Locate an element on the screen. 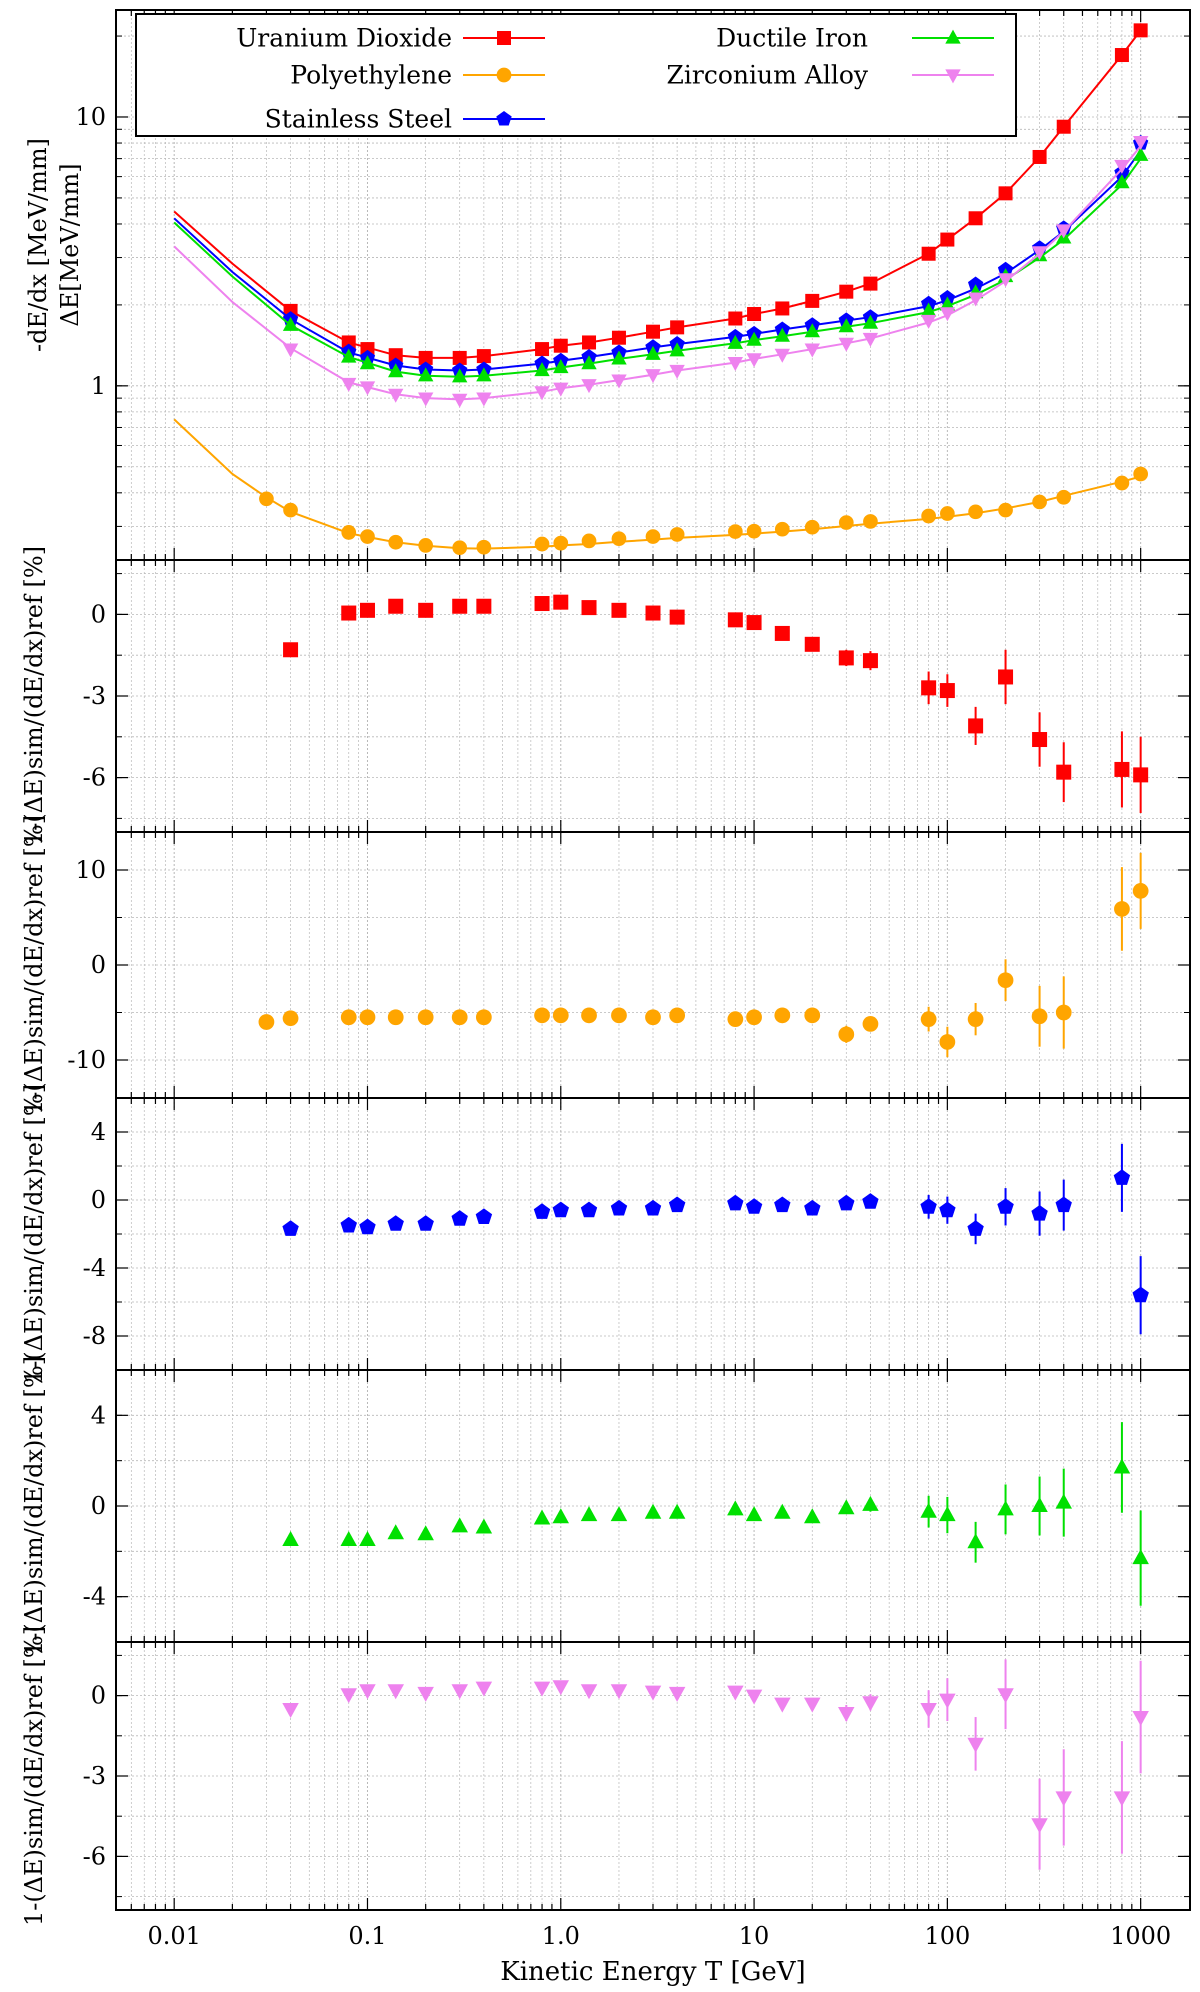  legend-box is located at coordinates (576, 75).